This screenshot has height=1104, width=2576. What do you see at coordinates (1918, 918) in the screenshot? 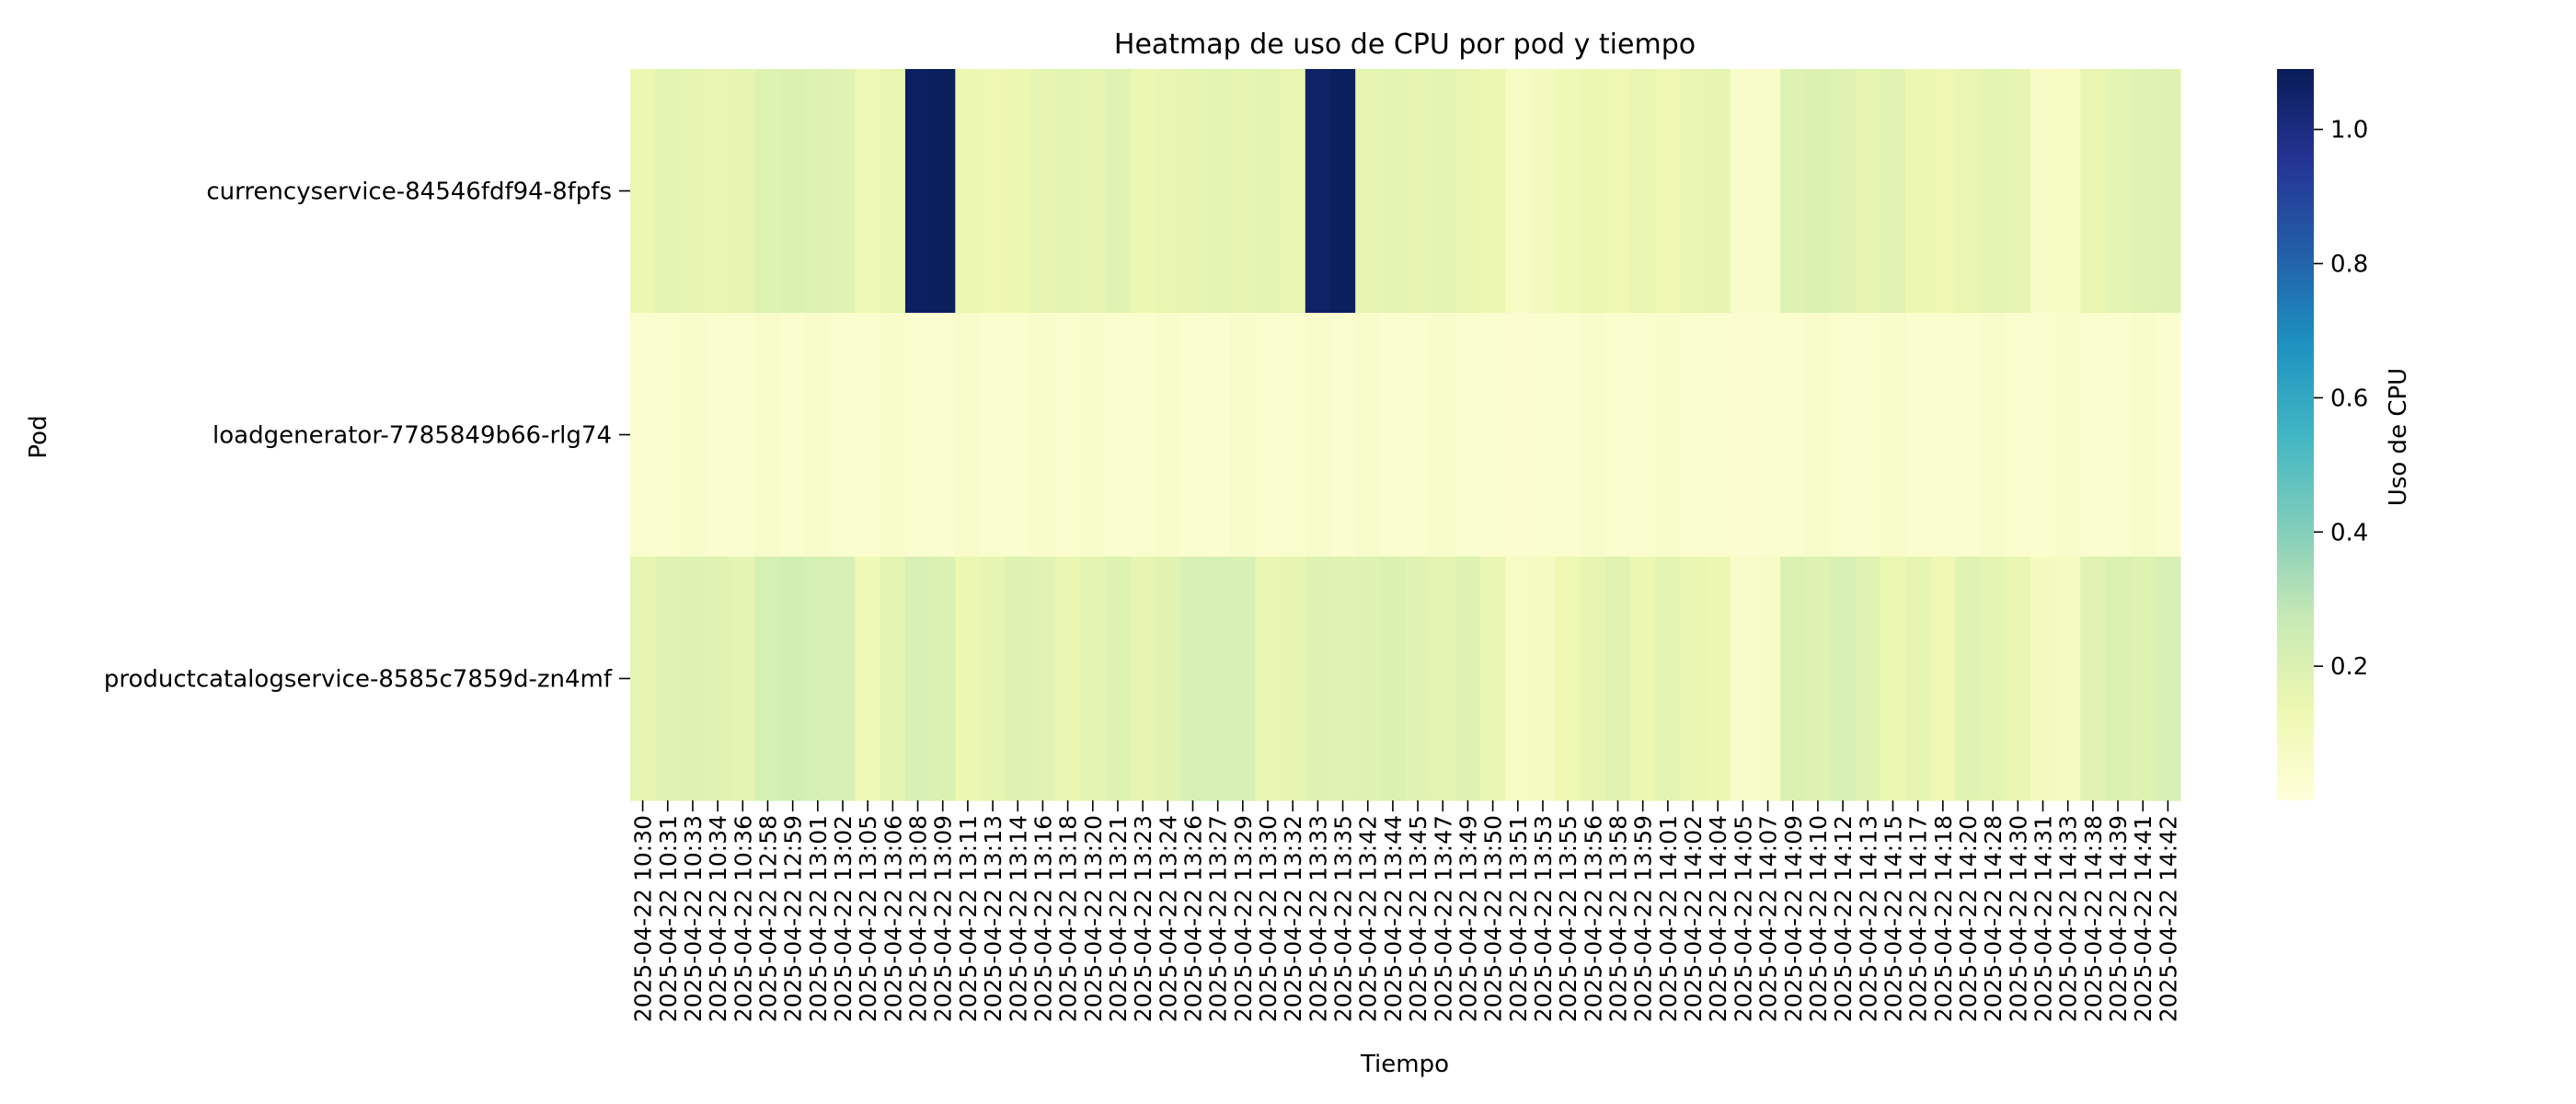
I see `x-tick-label: 2025-04-22 14:17` at bounding box center [1918, 918].